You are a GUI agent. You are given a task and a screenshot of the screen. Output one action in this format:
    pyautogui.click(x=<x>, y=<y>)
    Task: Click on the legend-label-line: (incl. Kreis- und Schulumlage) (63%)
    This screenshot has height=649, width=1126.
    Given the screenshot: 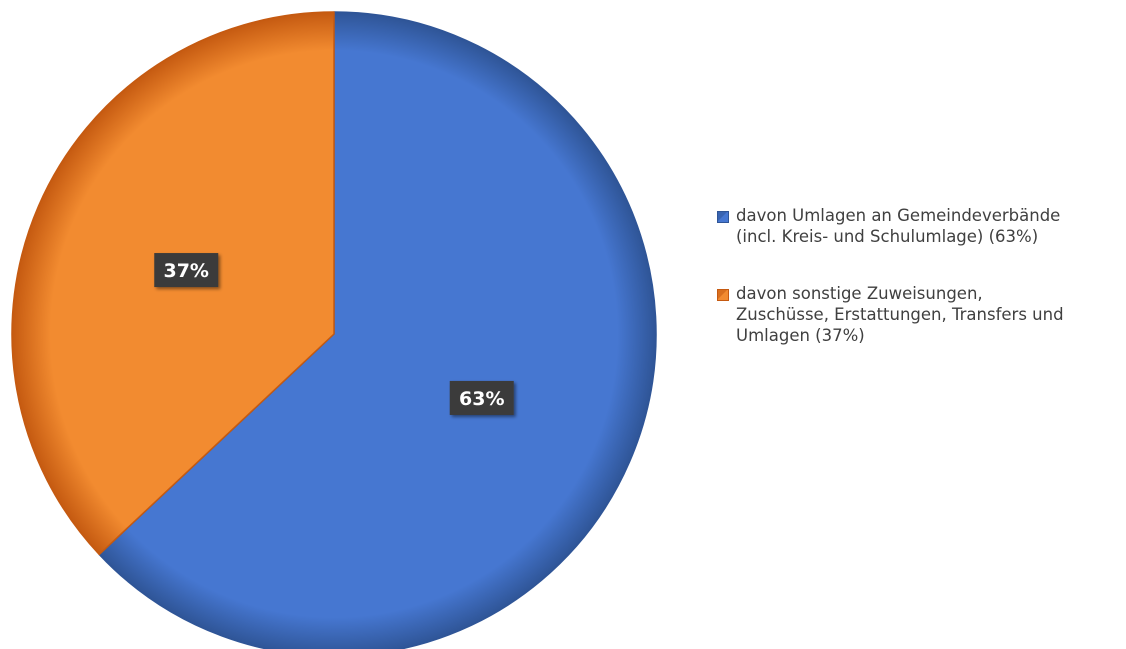 What is the action you would take?
    pyautogui.click(x=887, y=236)
    